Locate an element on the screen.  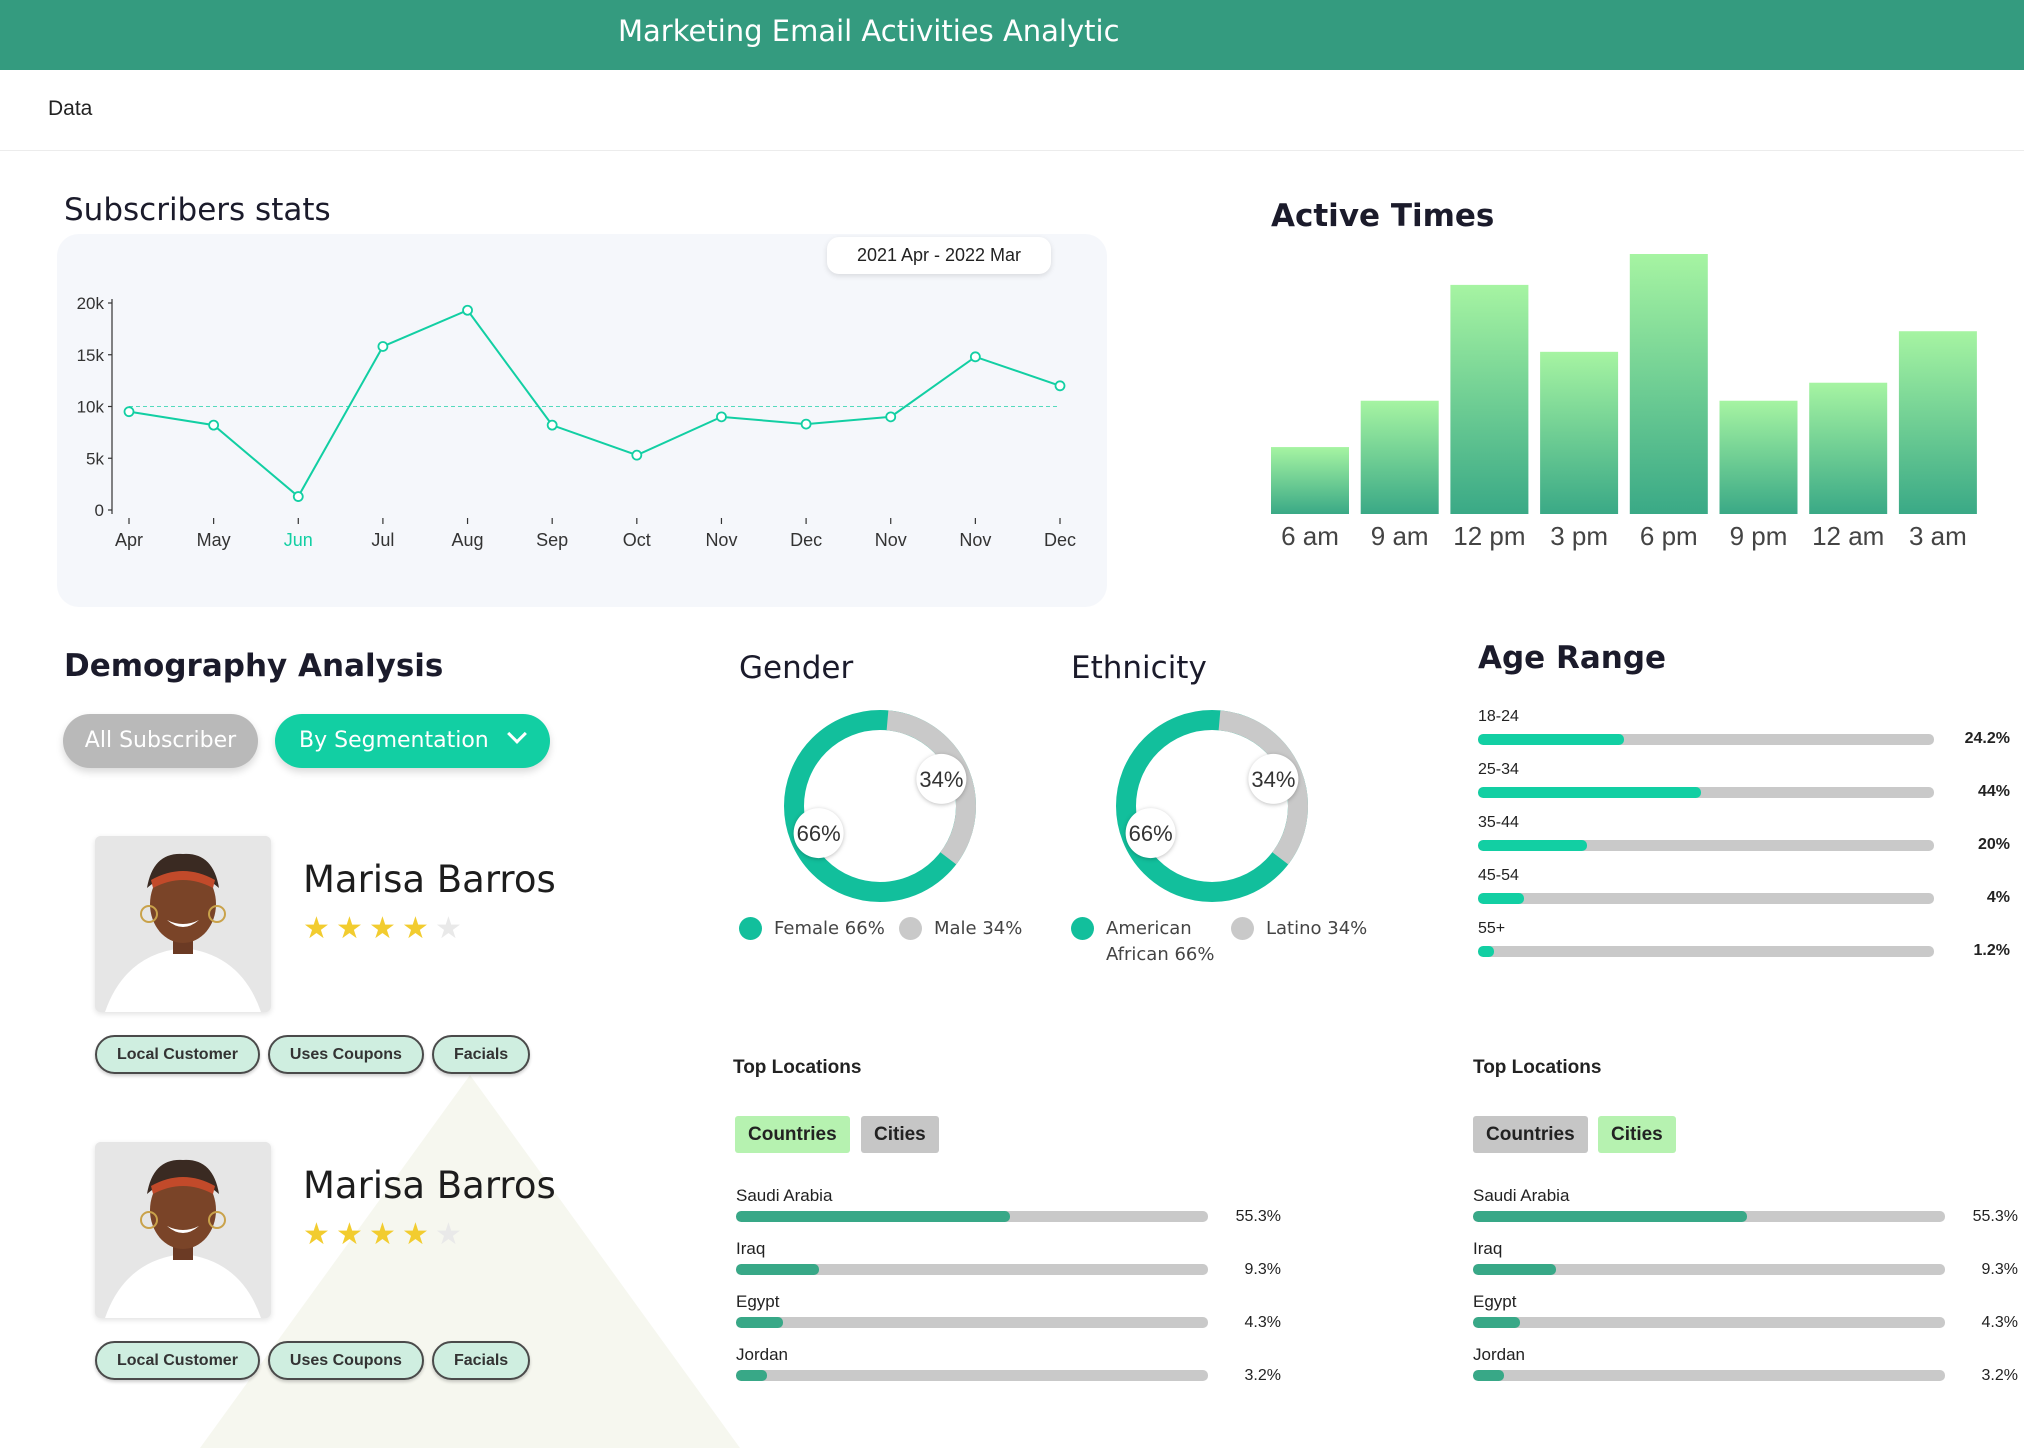
bar-category-label: 12 am is located at coordinates (1848, 536).